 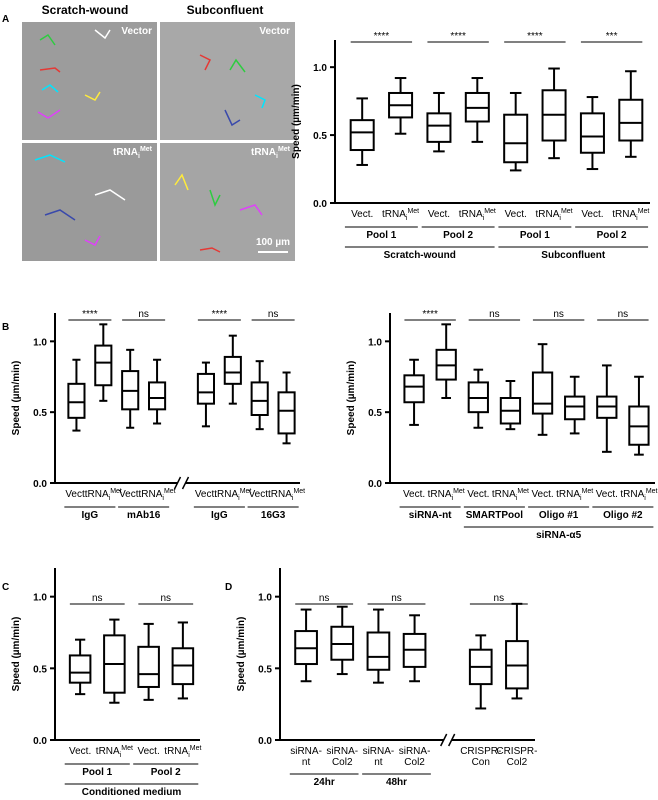 I want to click on axis-break, so click(x=443, y=740).